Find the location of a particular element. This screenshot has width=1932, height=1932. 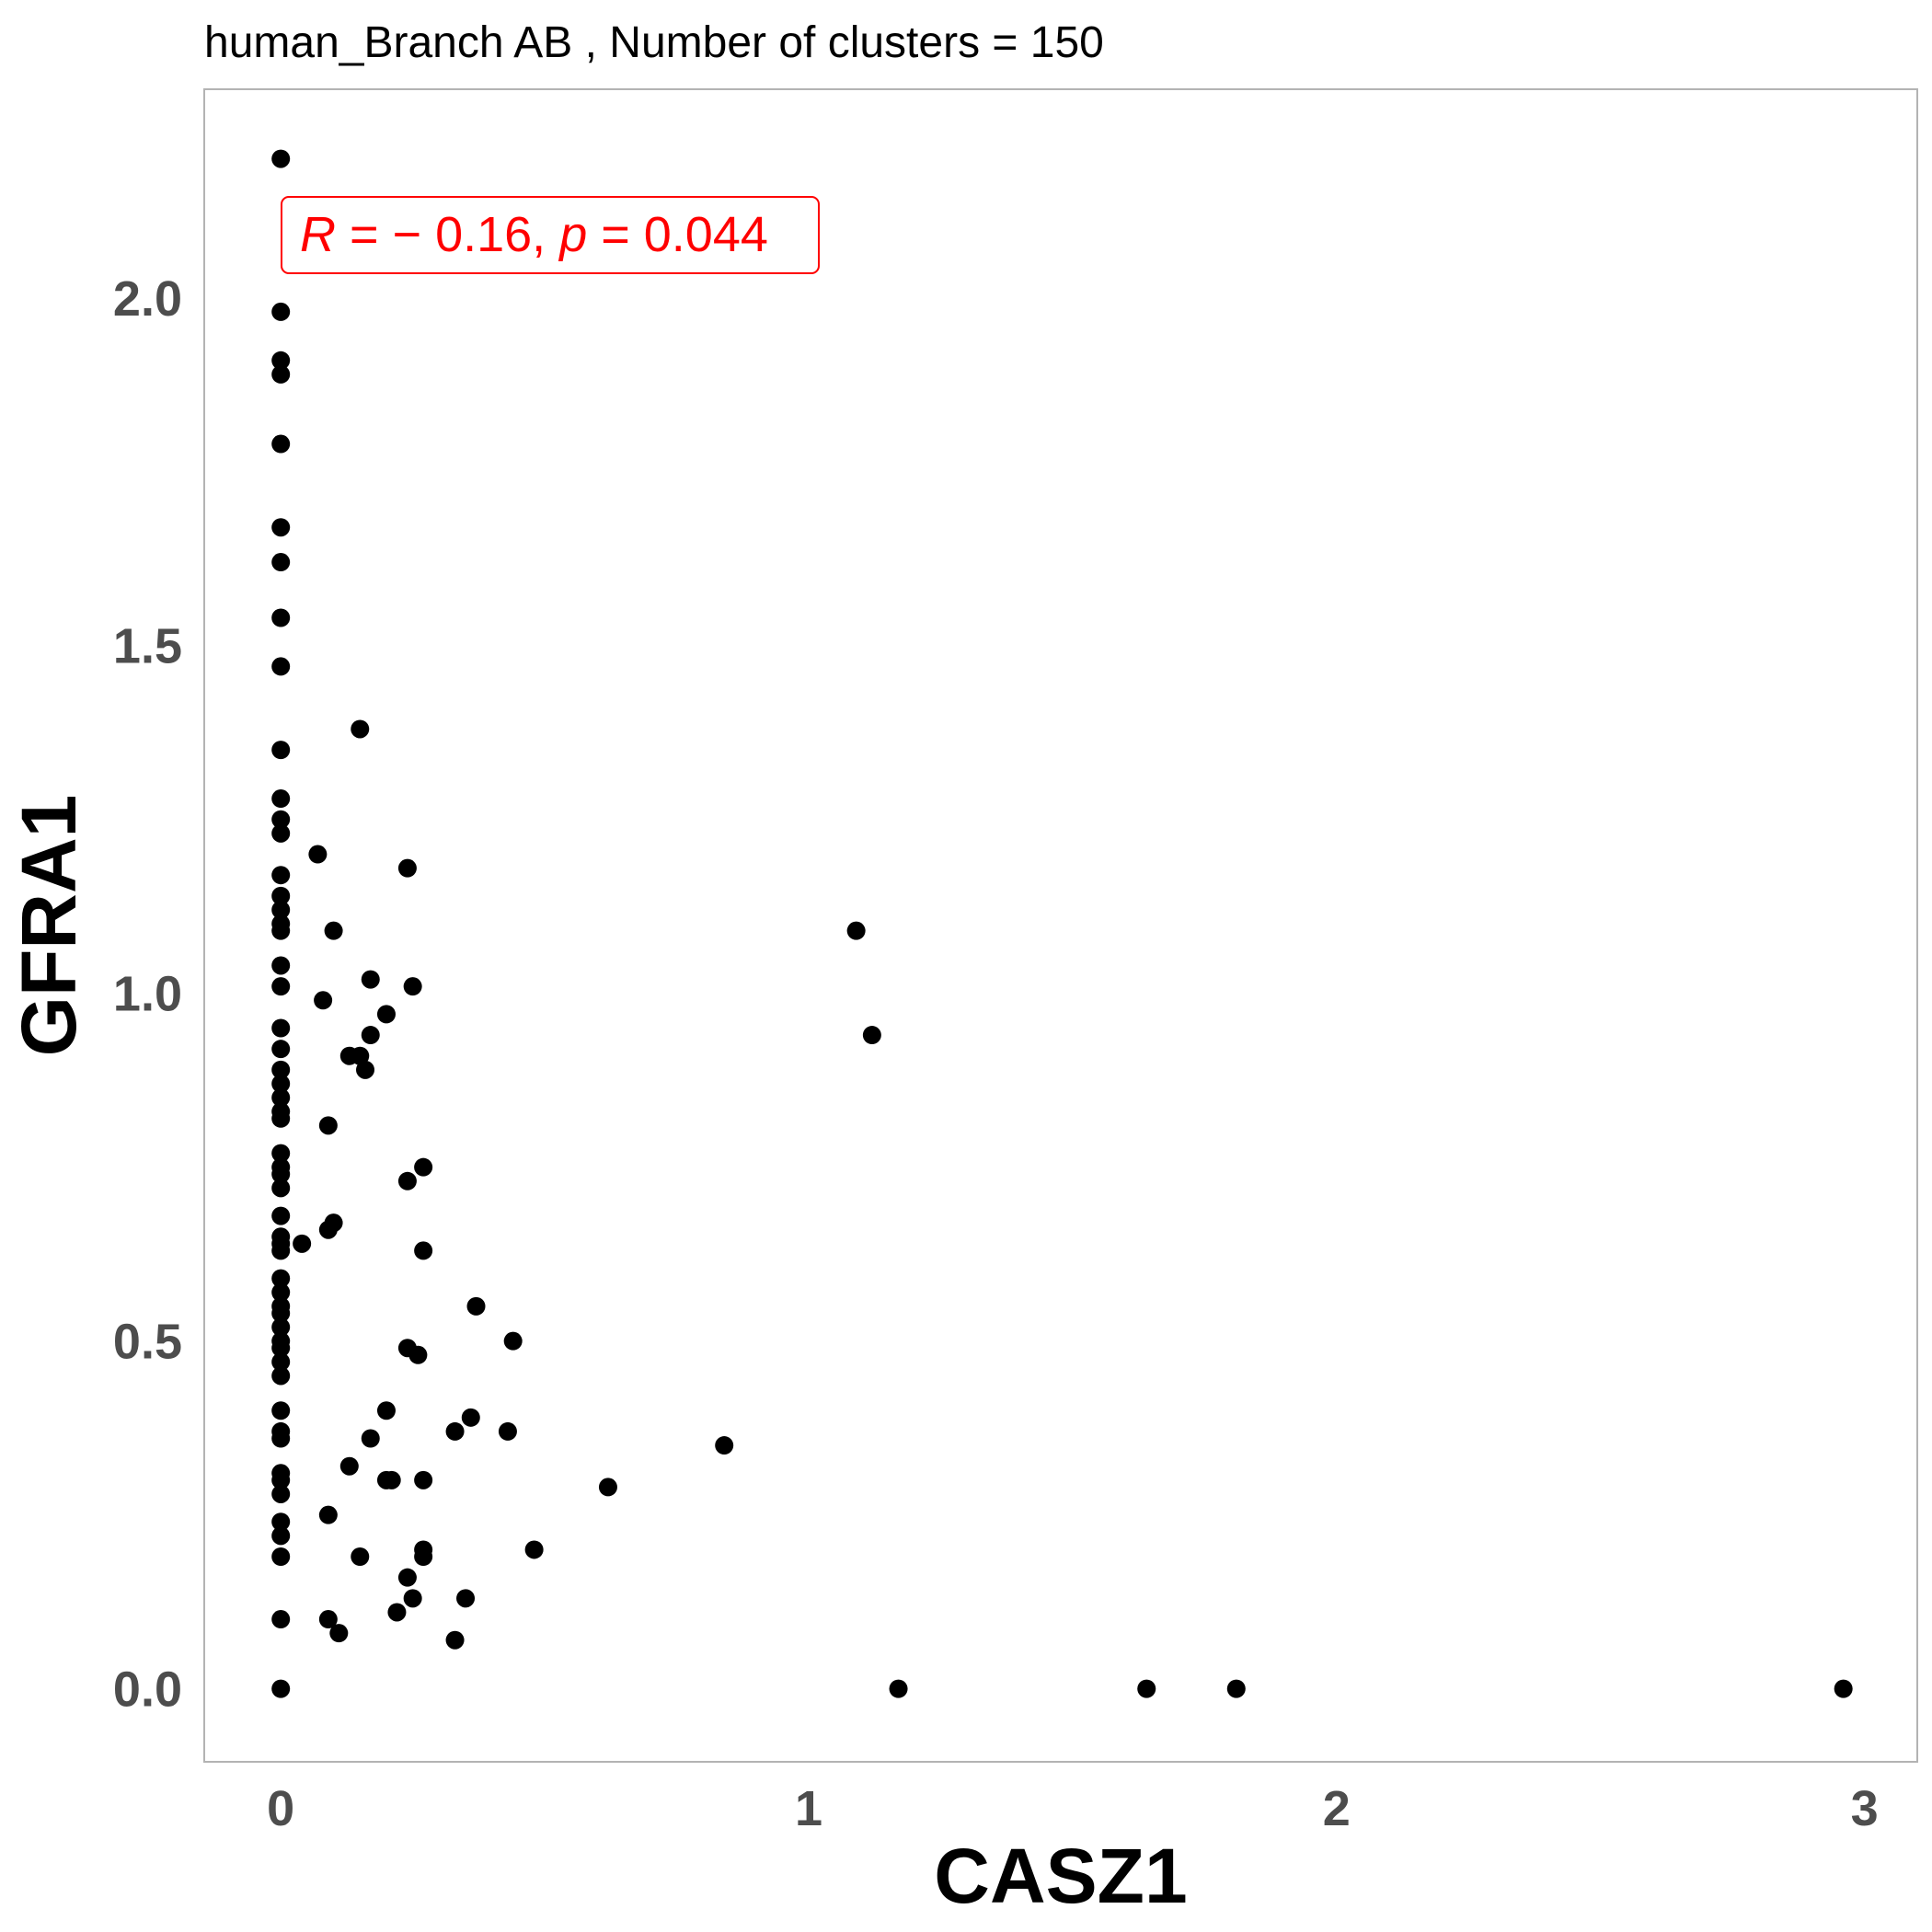

x-axis-ticks: 0 1 2 3 is located at coordinates (1072, 1808).